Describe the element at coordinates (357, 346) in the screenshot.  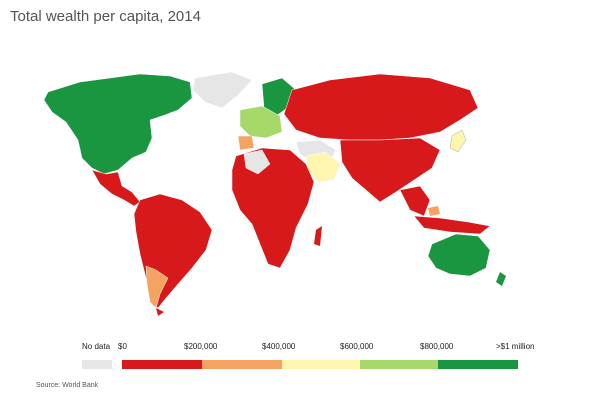
I see `legend-tick-3: $600,000` at that location.